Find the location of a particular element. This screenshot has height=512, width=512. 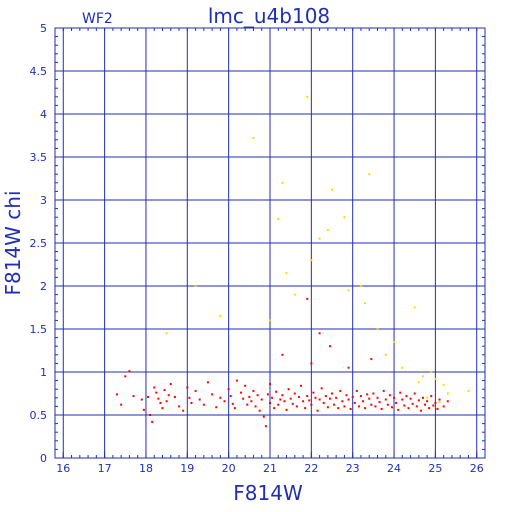

y-tick-label: 2.5 is located at coordinates (39, 243).